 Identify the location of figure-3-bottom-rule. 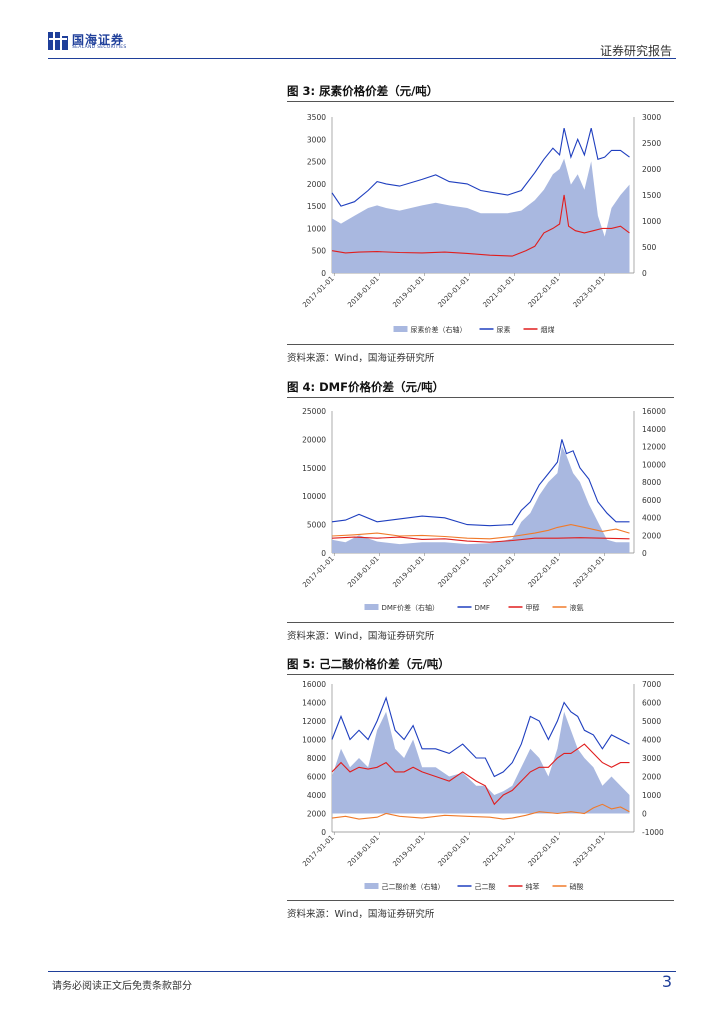
(480, 344).